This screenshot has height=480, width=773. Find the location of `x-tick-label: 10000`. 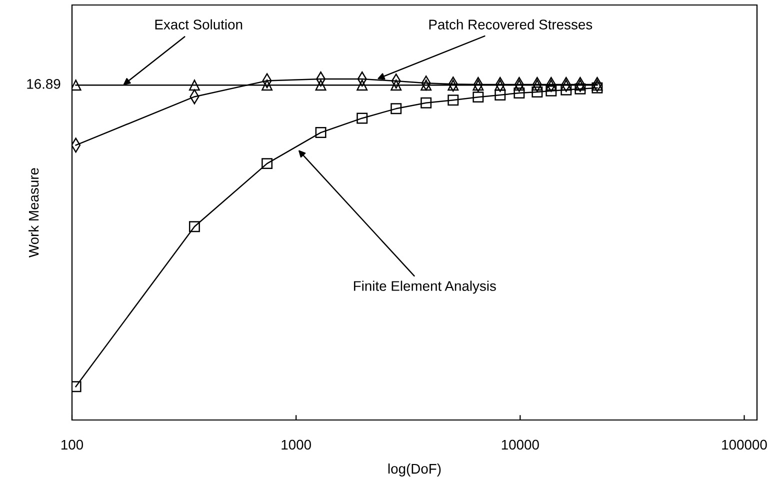

x-tick-label: 10000 is located at coordinates (520, 445).